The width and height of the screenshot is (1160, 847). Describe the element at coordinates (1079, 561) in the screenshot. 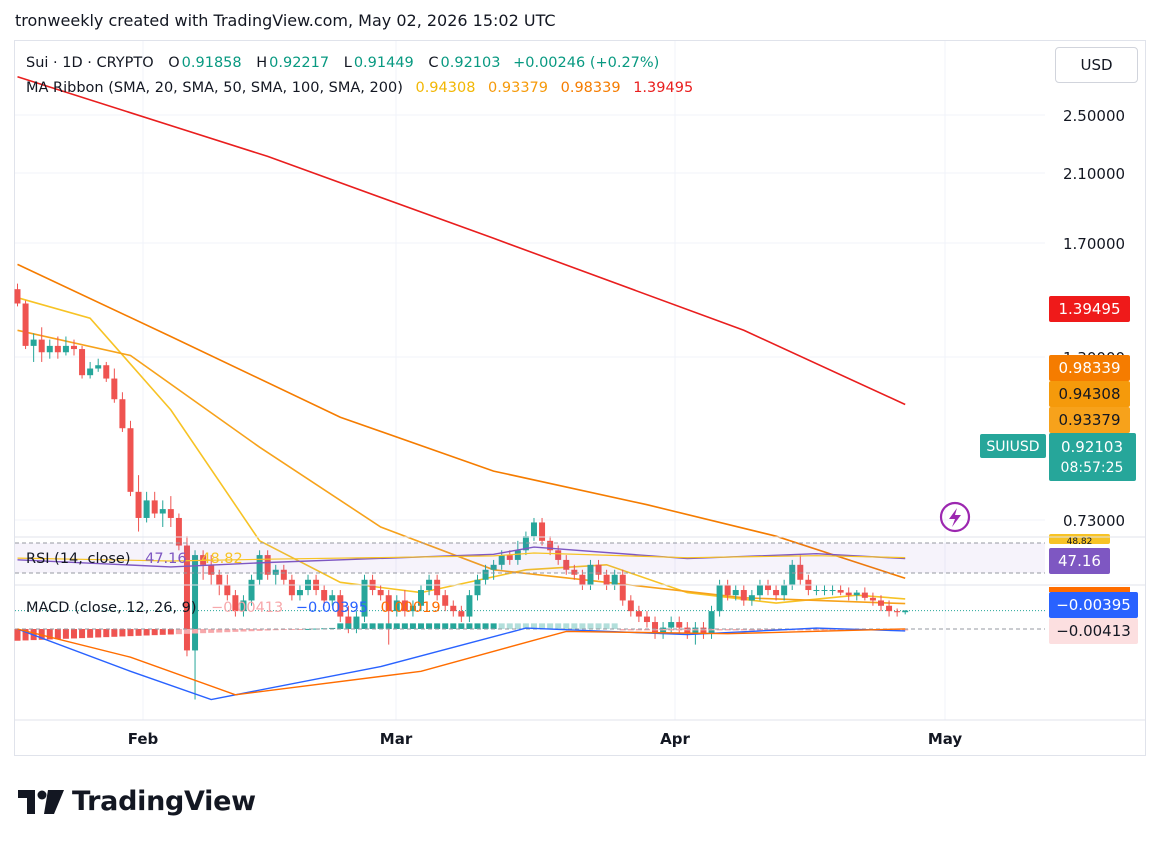

I see `rsi-tag: 47.16` at that location.